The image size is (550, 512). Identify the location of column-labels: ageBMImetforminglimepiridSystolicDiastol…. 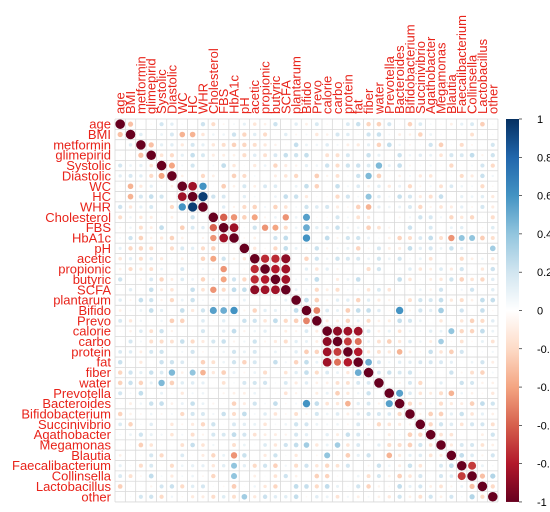
(307, 65).